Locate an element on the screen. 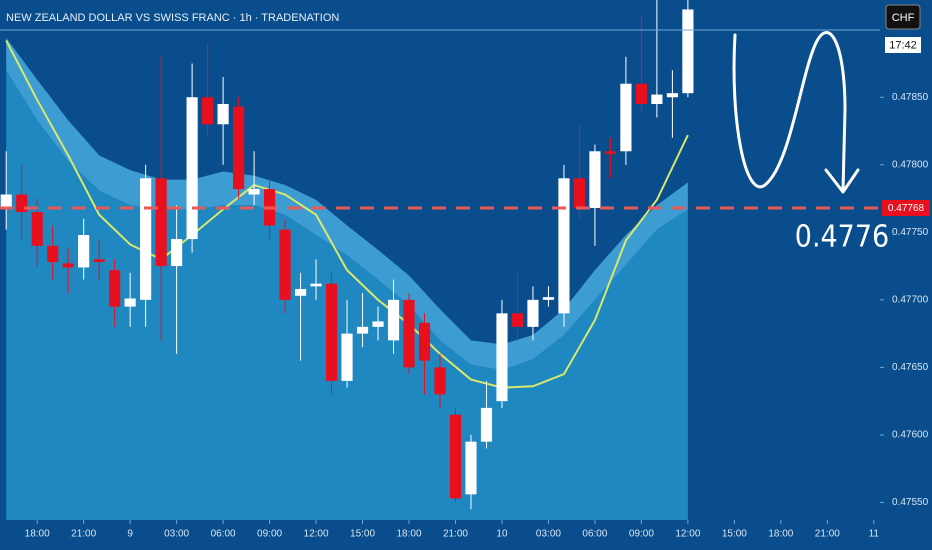 This screenshot has width=932, height=550. currency-box is located at coordinates (903, 17).